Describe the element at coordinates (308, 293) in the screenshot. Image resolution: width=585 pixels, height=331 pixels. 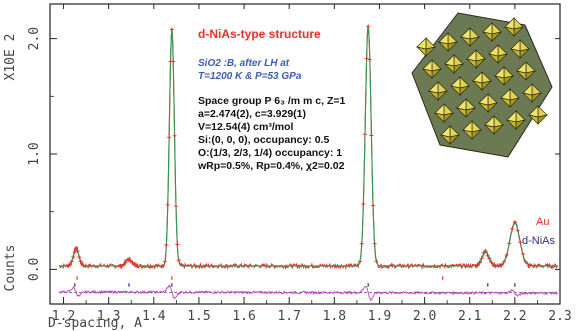
I see `difference-curve` at that location.